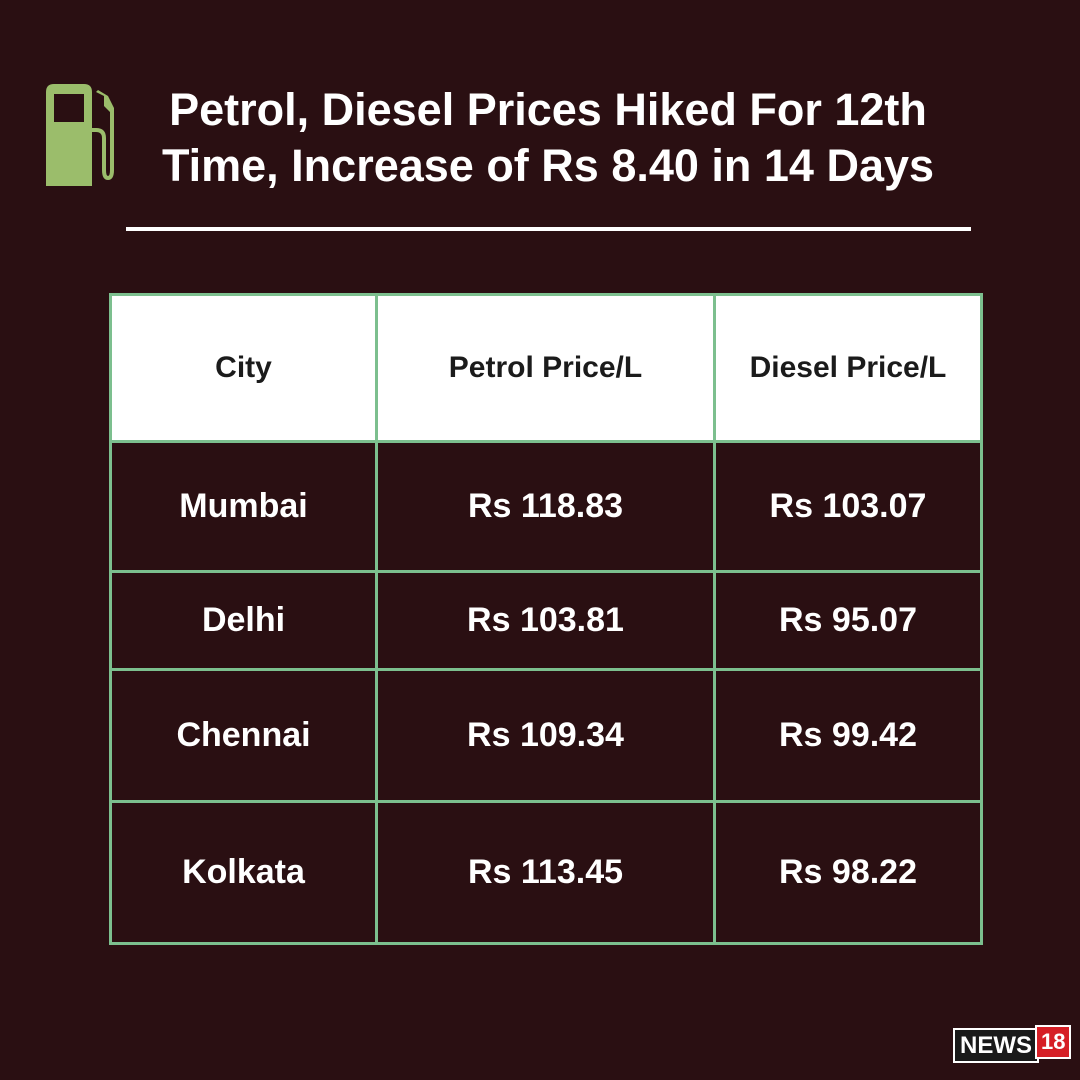 This screenshot has height=1080, width=1080. What do you see at coordinates (548, 109) in the screenshot?
I see `title-line: Petrol, Diesel Prices Hiked For 12th` at bounding box center [548, 109].